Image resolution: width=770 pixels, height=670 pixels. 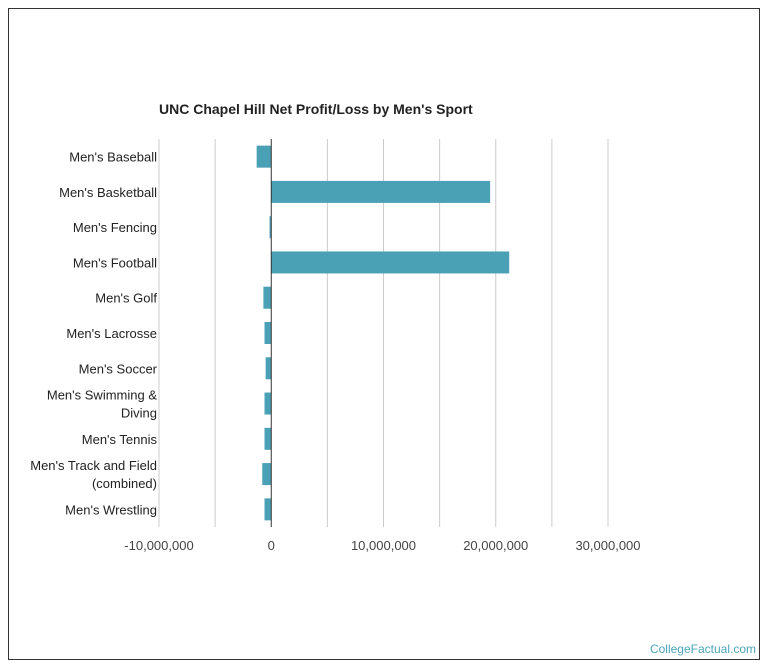 I want to click on category-label: Men's Golf, so click(x=126, y=298).